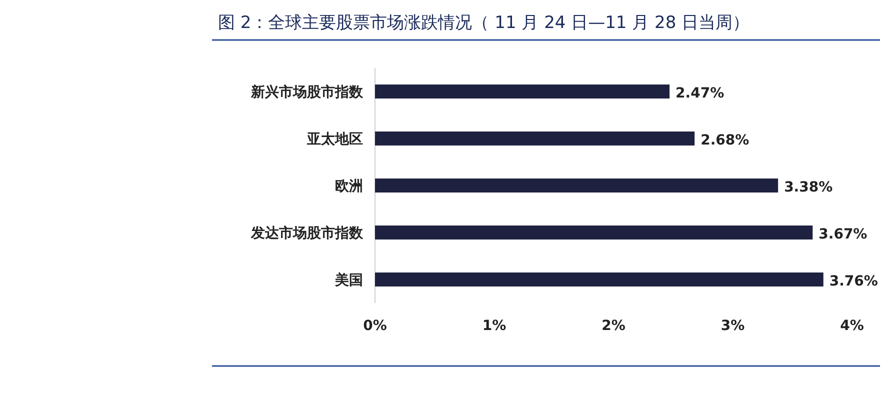 This screenshot has width=886, height=417. What do you see at coordinates (307, 92) in the screenshot?
I see `y-tick-label: 新兴市场股市指数` at bounding box center [307, 92].